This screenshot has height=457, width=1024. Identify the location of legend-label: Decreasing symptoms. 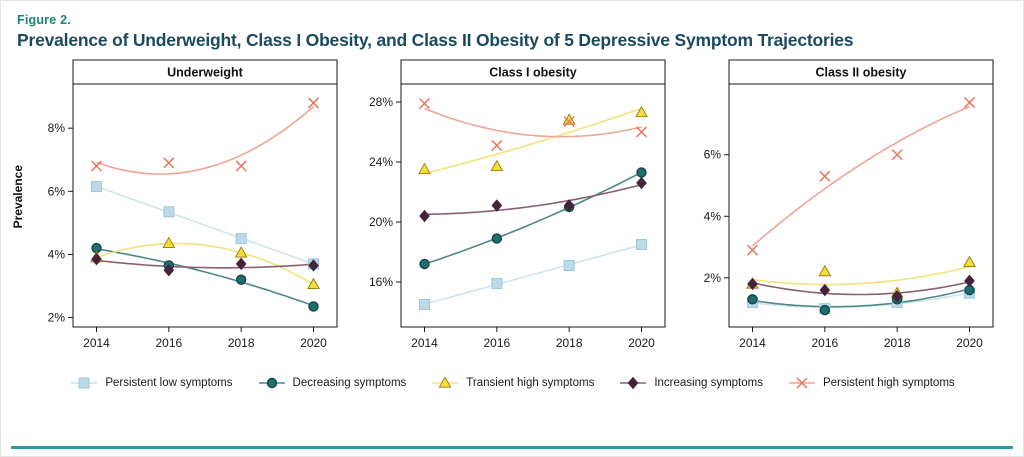
(349, 383).